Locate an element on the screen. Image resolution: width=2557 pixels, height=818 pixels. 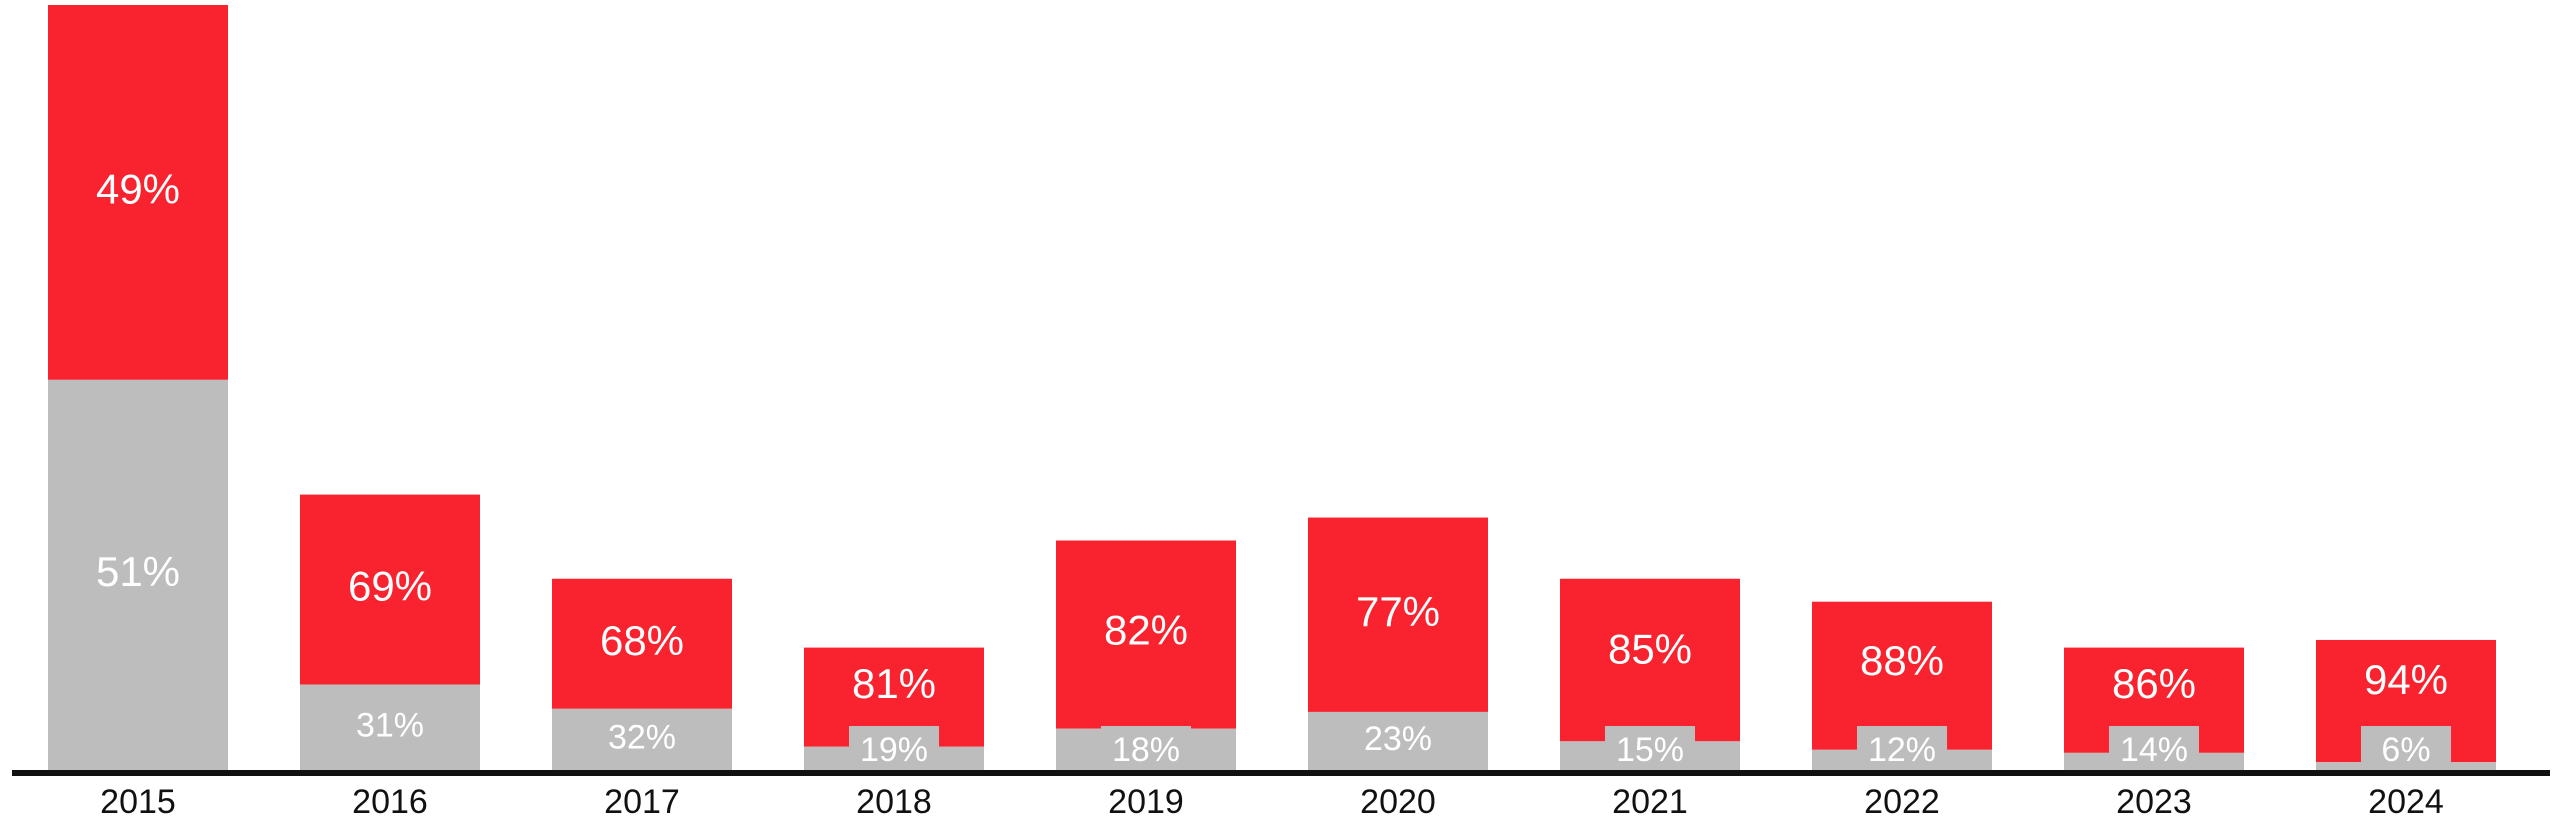
value-label-2018-red: 81% is located at coordinates (894, 683).